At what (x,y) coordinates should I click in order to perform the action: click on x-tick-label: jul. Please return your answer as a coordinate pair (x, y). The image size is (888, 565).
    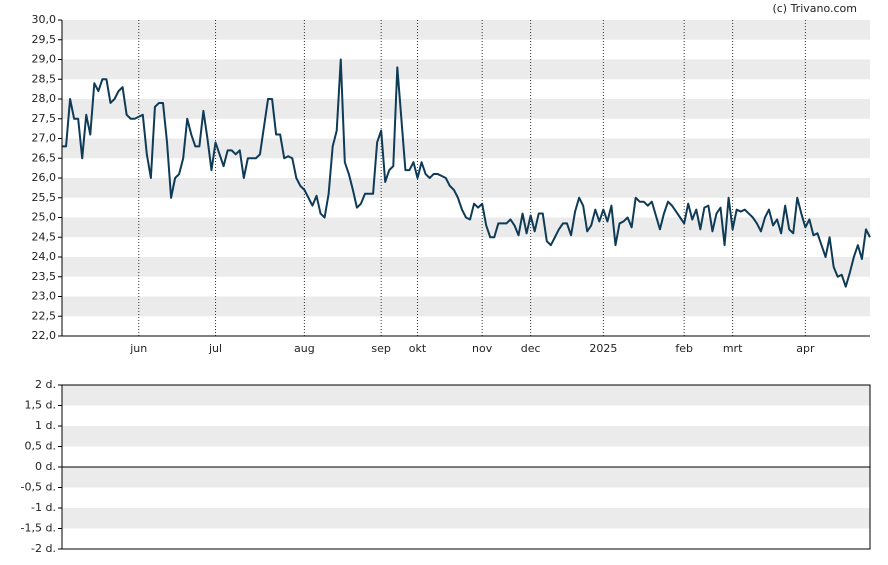
    Looking at the image, I should click on (215, 348).